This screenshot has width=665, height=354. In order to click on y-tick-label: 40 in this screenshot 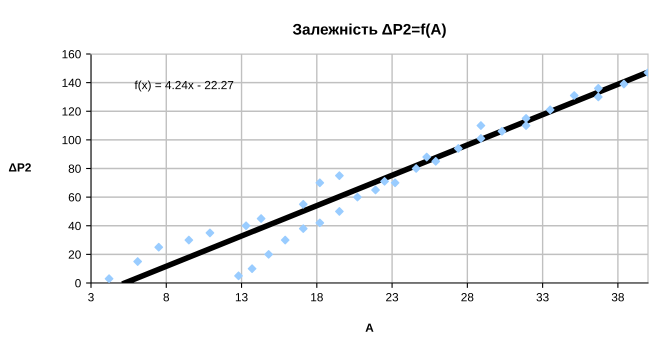, I will do `click(74, 226)`.